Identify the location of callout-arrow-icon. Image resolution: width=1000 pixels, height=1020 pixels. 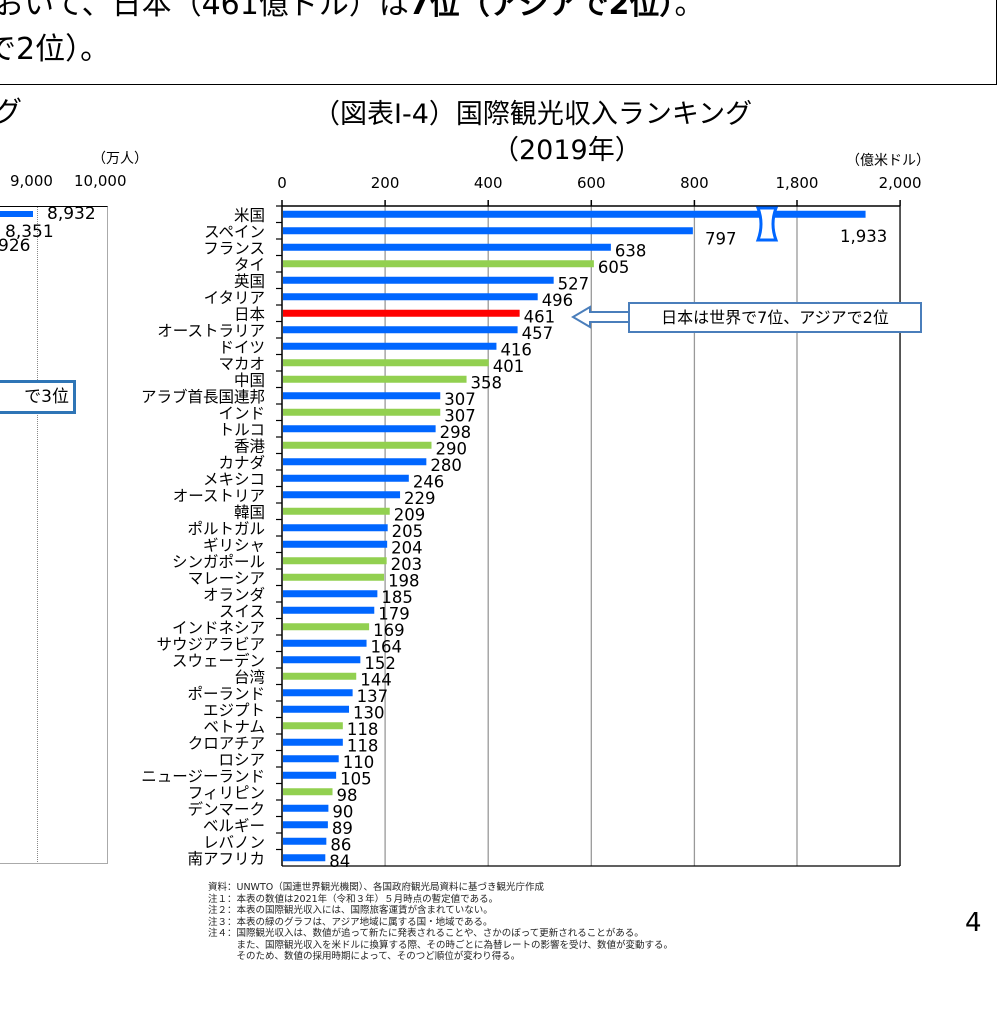
(599, 317).